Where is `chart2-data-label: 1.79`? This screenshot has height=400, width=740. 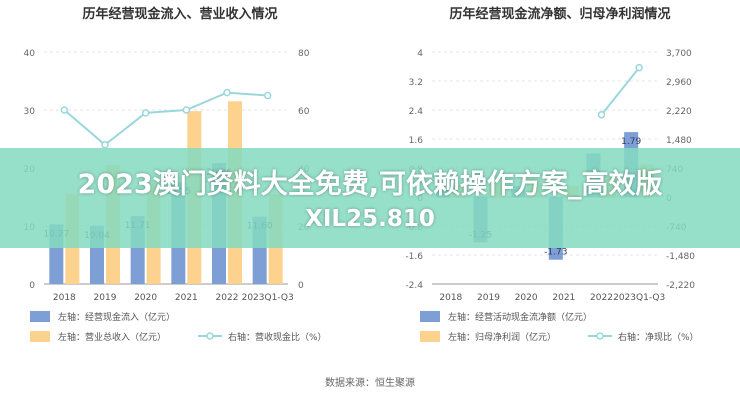
chart2-data-label: 1.79 is located at coordinates (631, 142).